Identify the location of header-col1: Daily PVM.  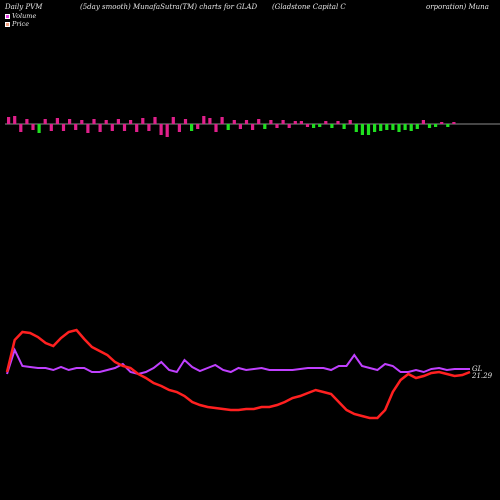
(24, 7).